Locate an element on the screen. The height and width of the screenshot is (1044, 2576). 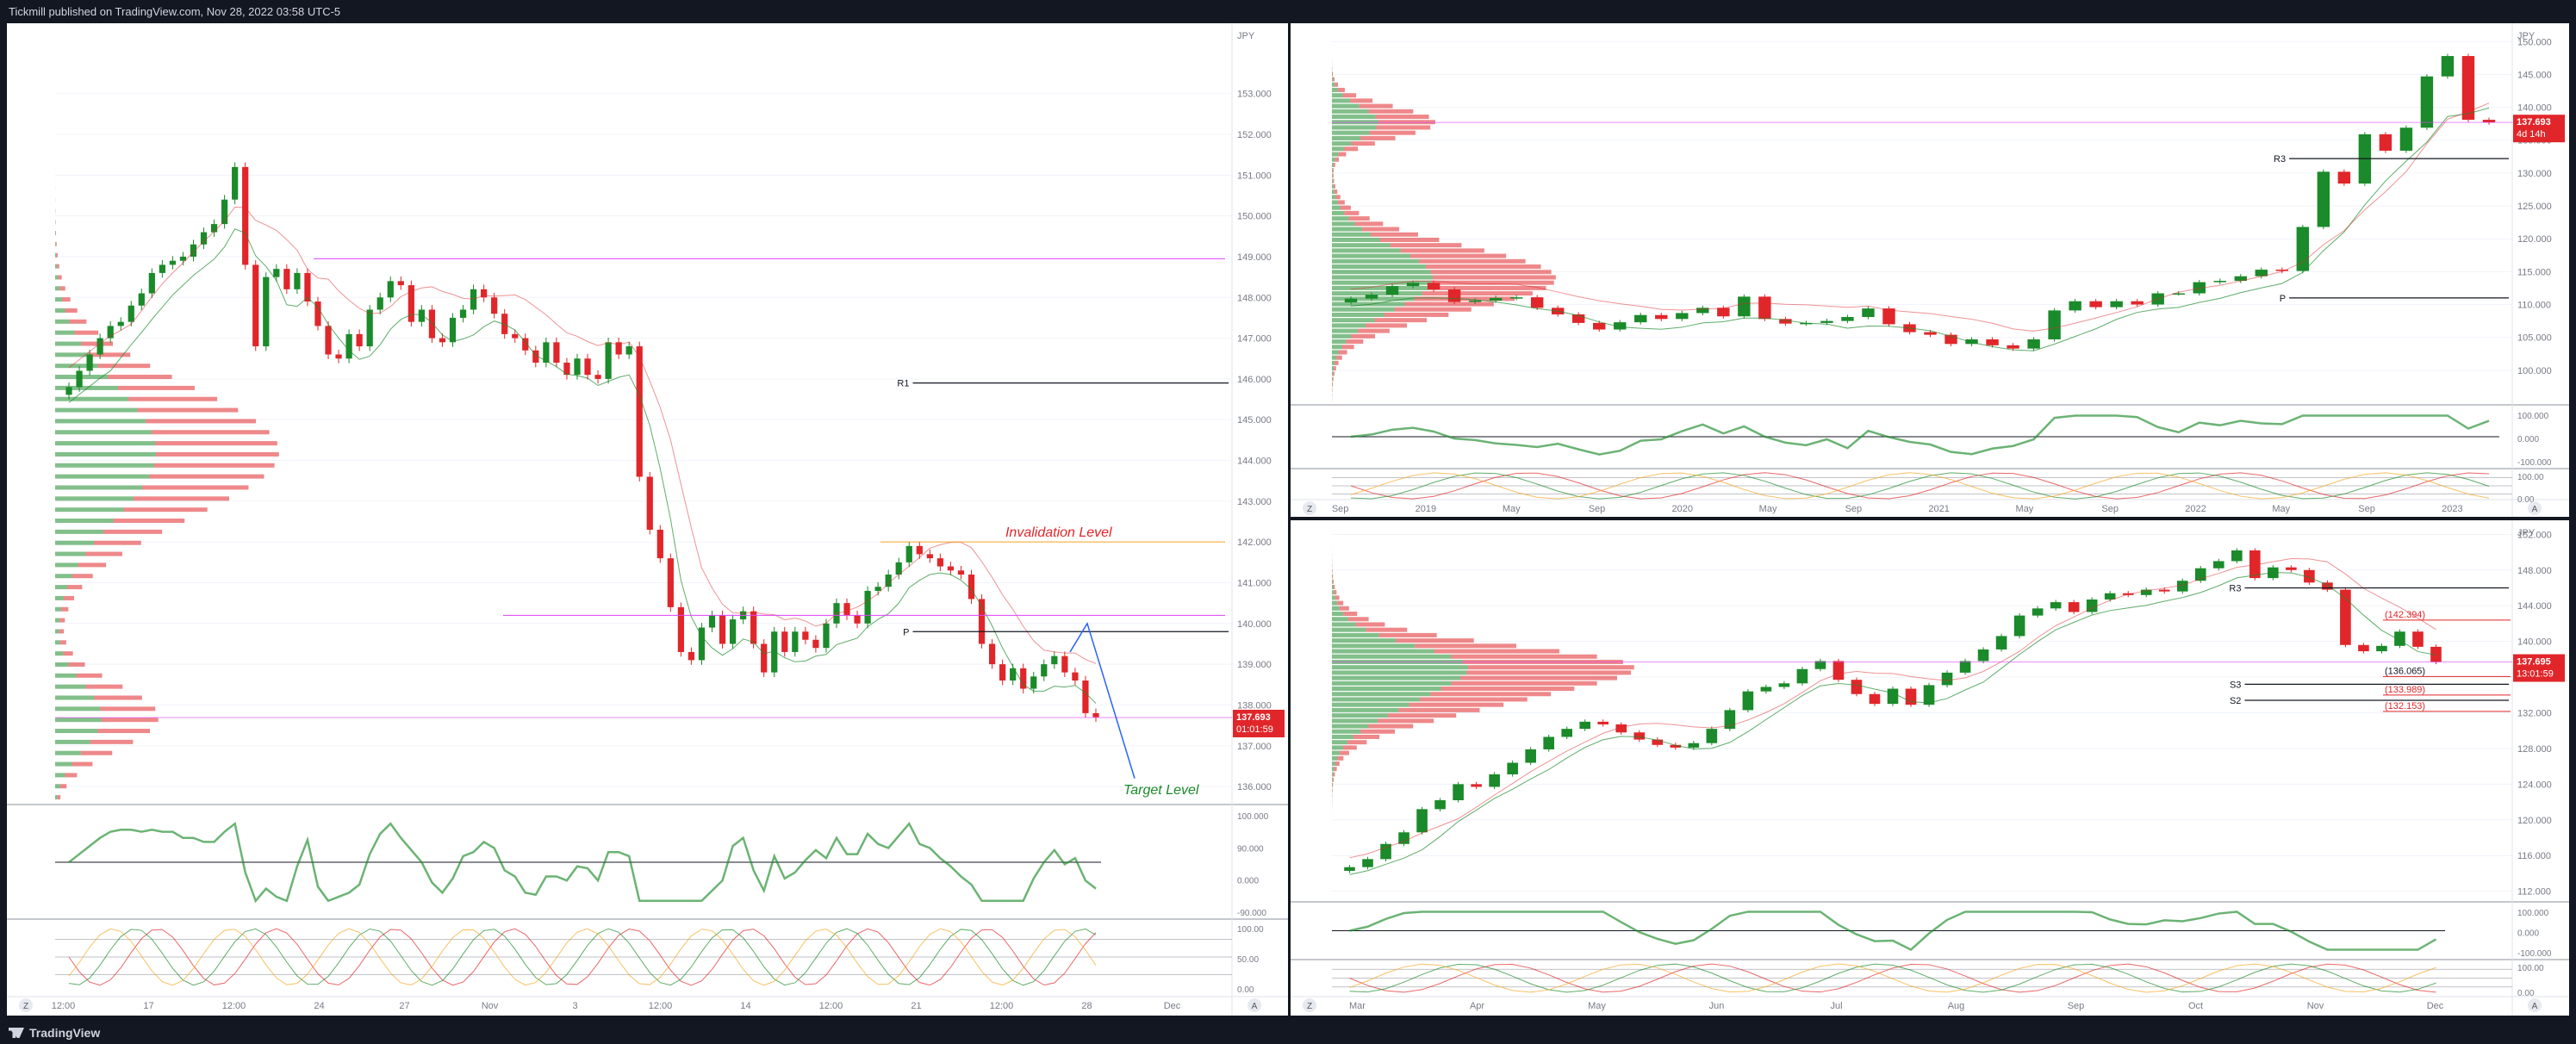
oscillator-tick-label: 0.00 is located at coordinates (2526, 994).